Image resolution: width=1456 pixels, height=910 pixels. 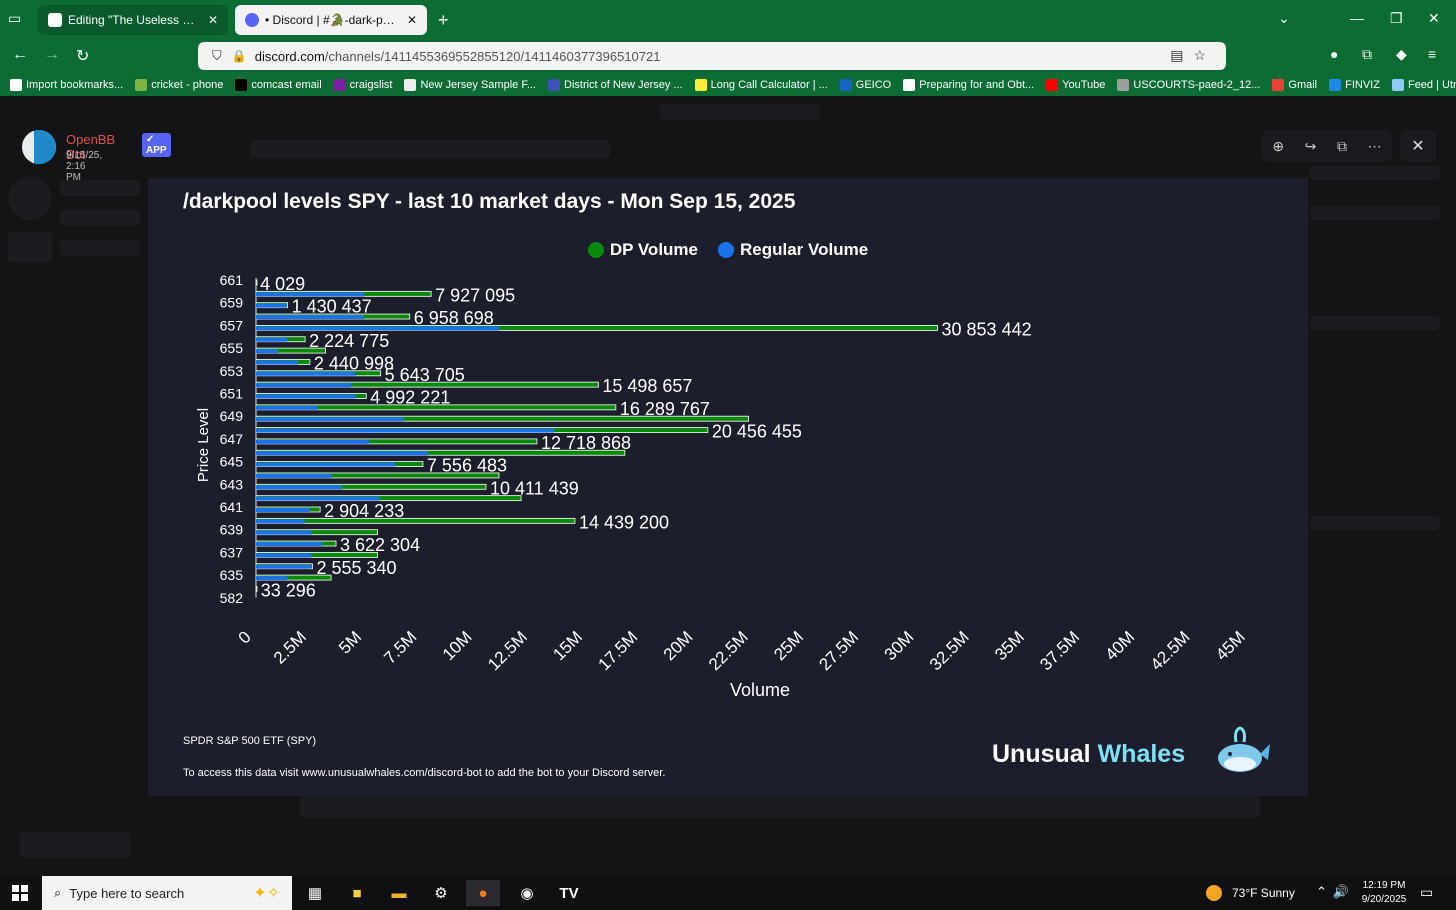 I want to click on member-placeholder, so click(x=1375, y=173).